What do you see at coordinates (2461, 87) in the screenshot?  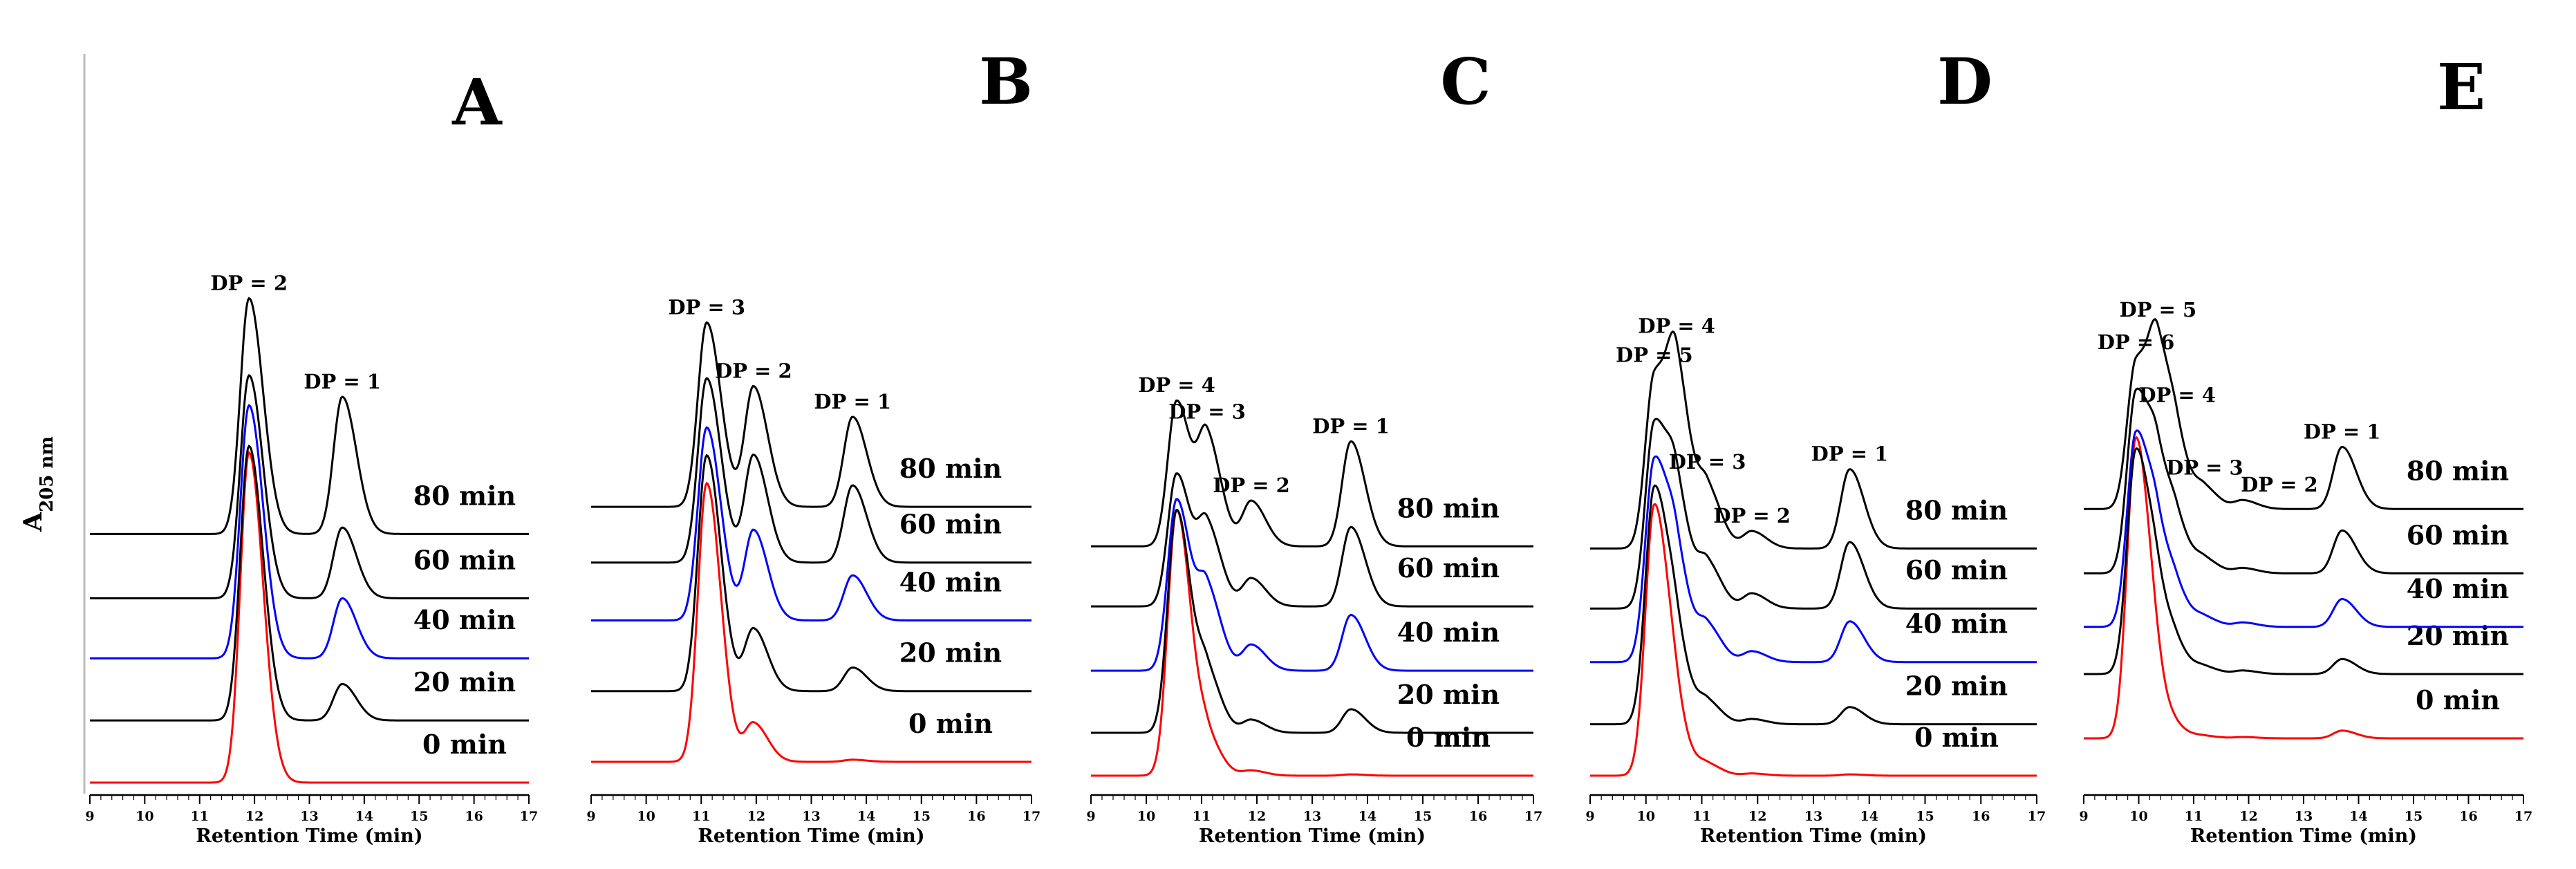 I see `panel-letter: E` at bounding box center [2461, 87].